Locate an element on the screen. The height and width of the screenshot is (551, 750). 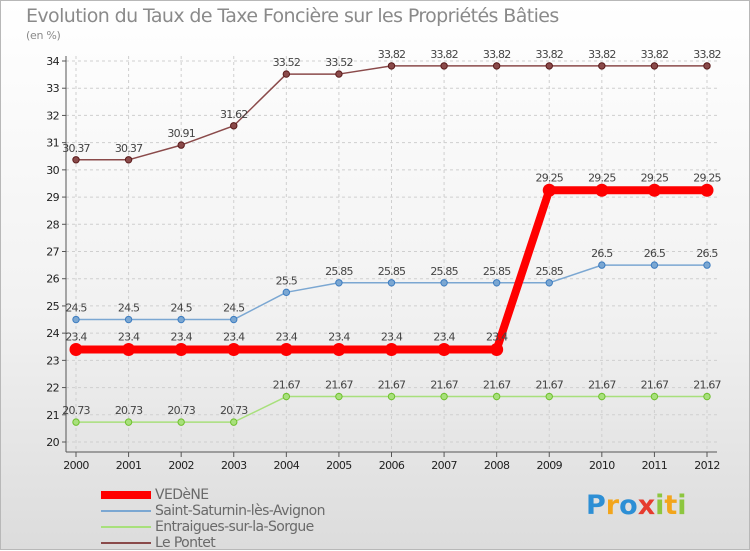
x-tick-label: 2009 is located at coordinates (549, 465).